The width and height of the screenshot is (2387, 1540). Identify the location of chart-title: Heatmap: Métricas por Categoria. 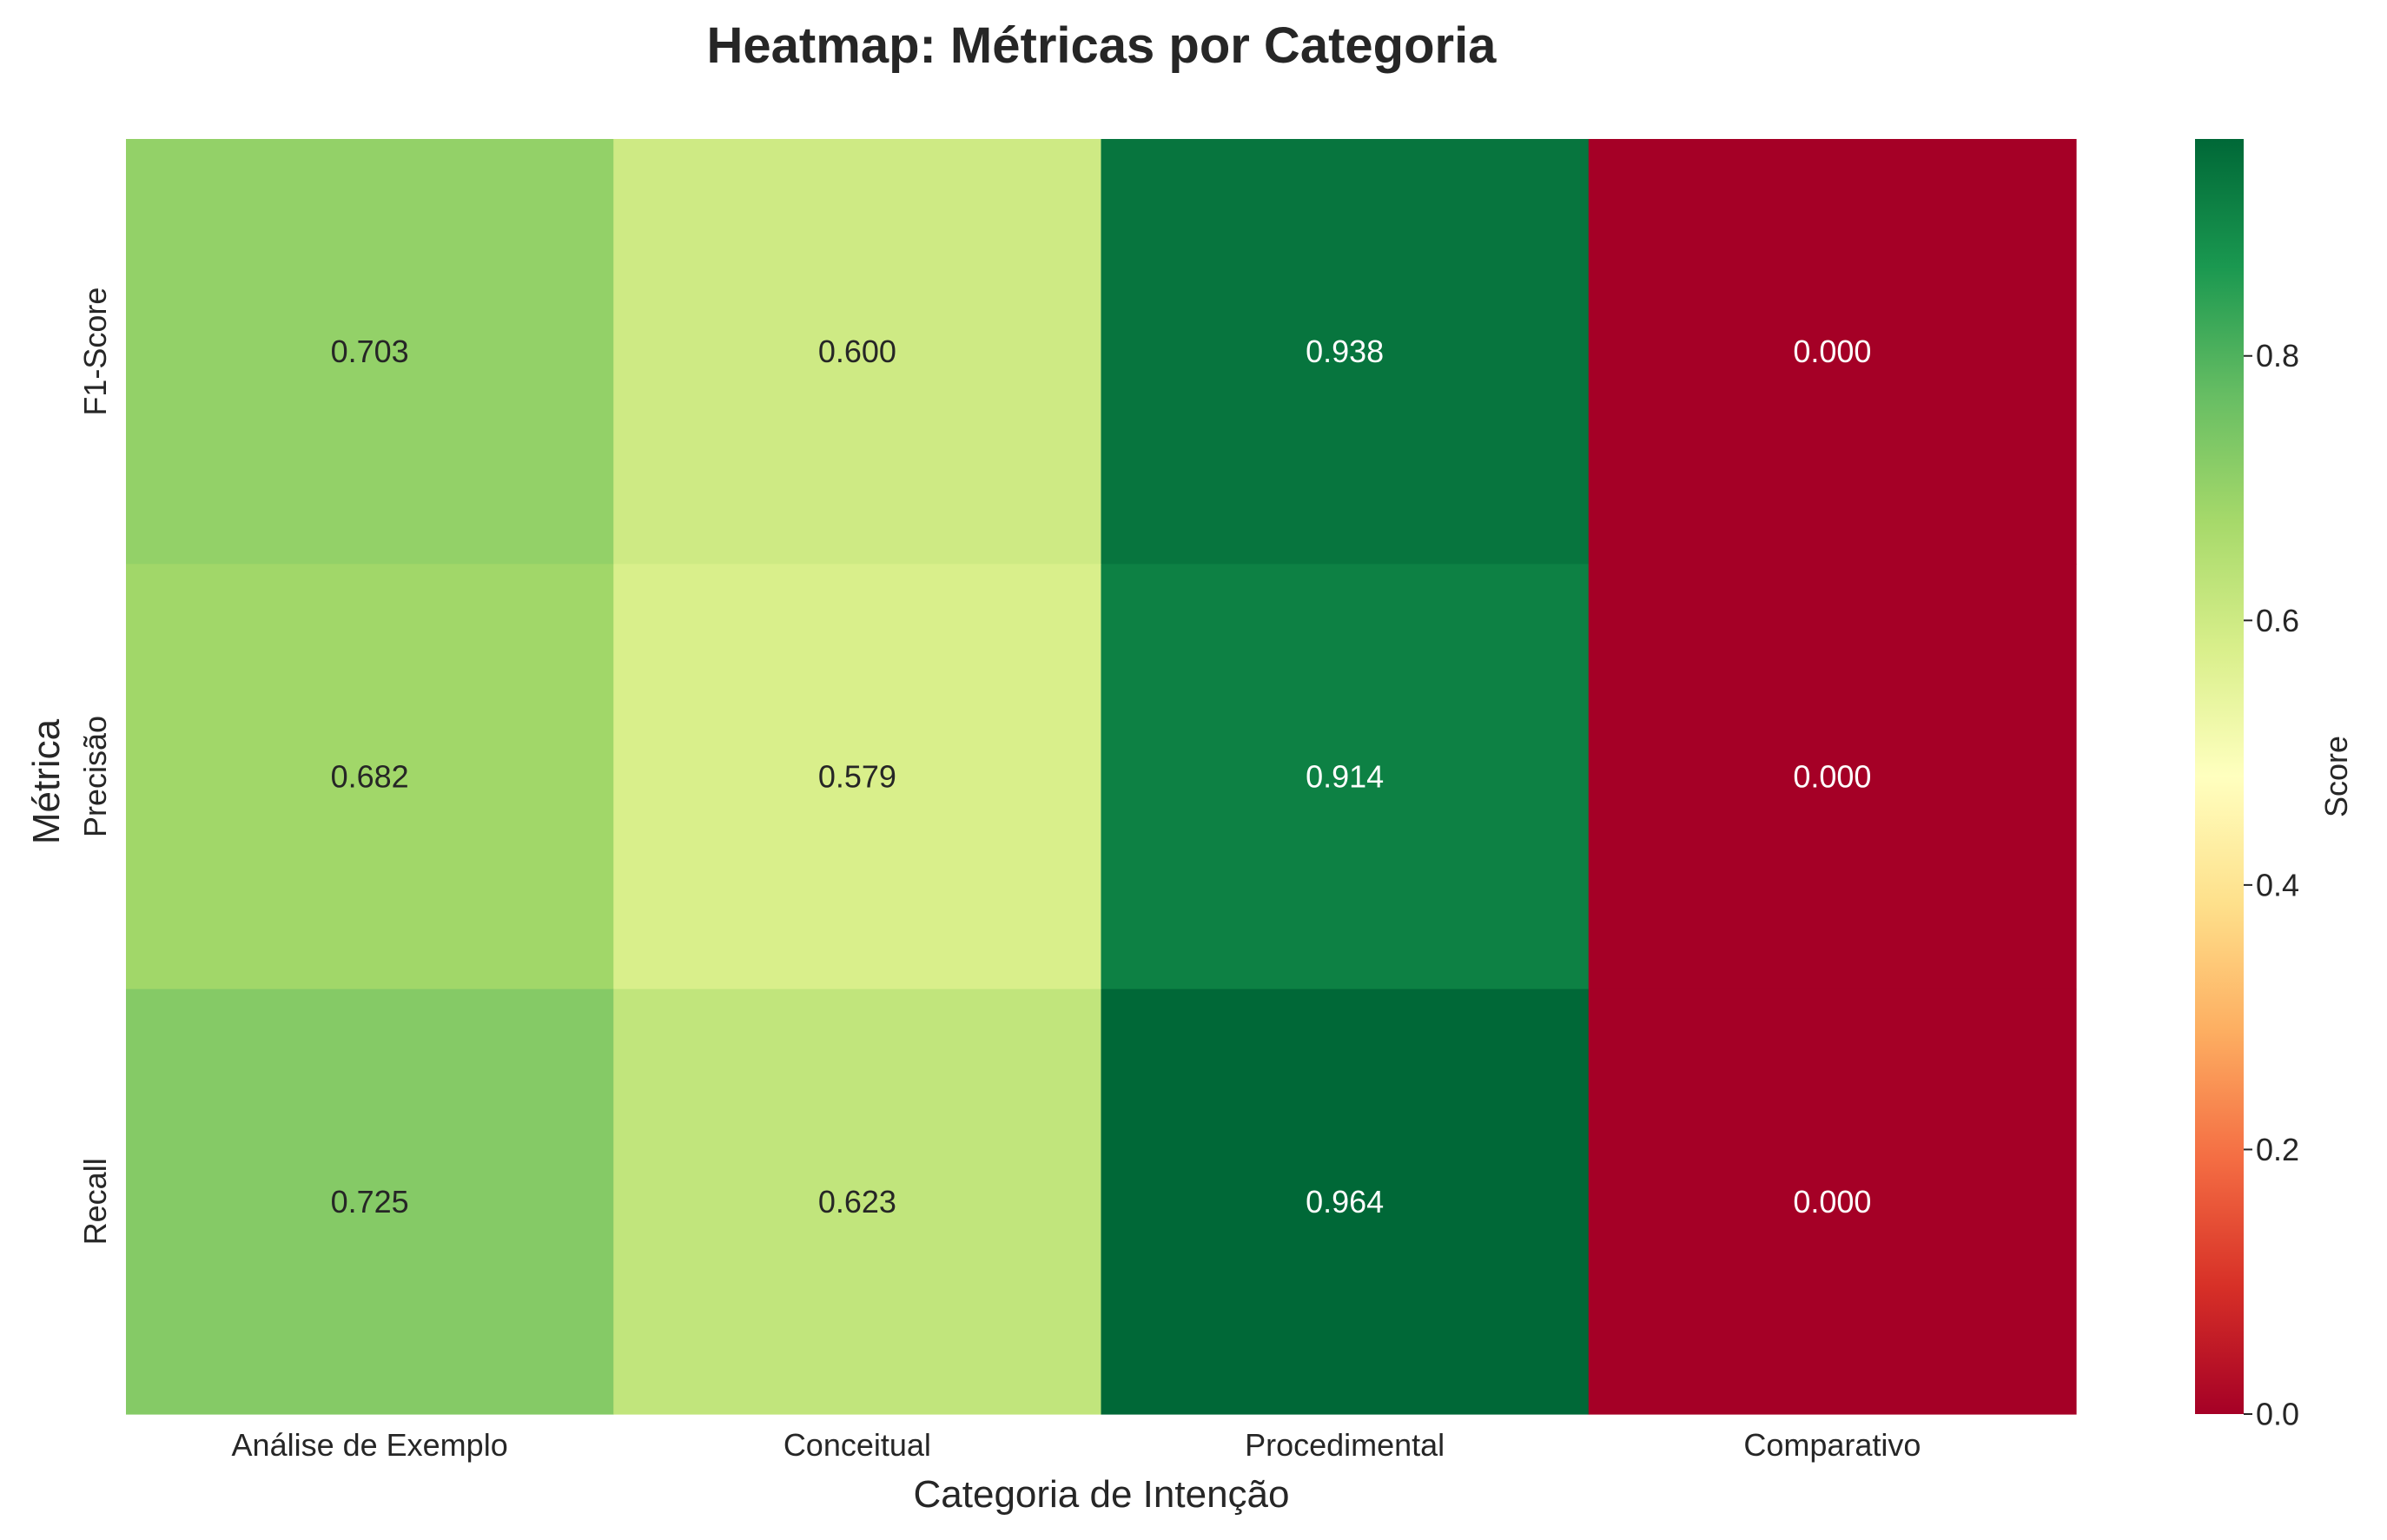
(1102, 45).